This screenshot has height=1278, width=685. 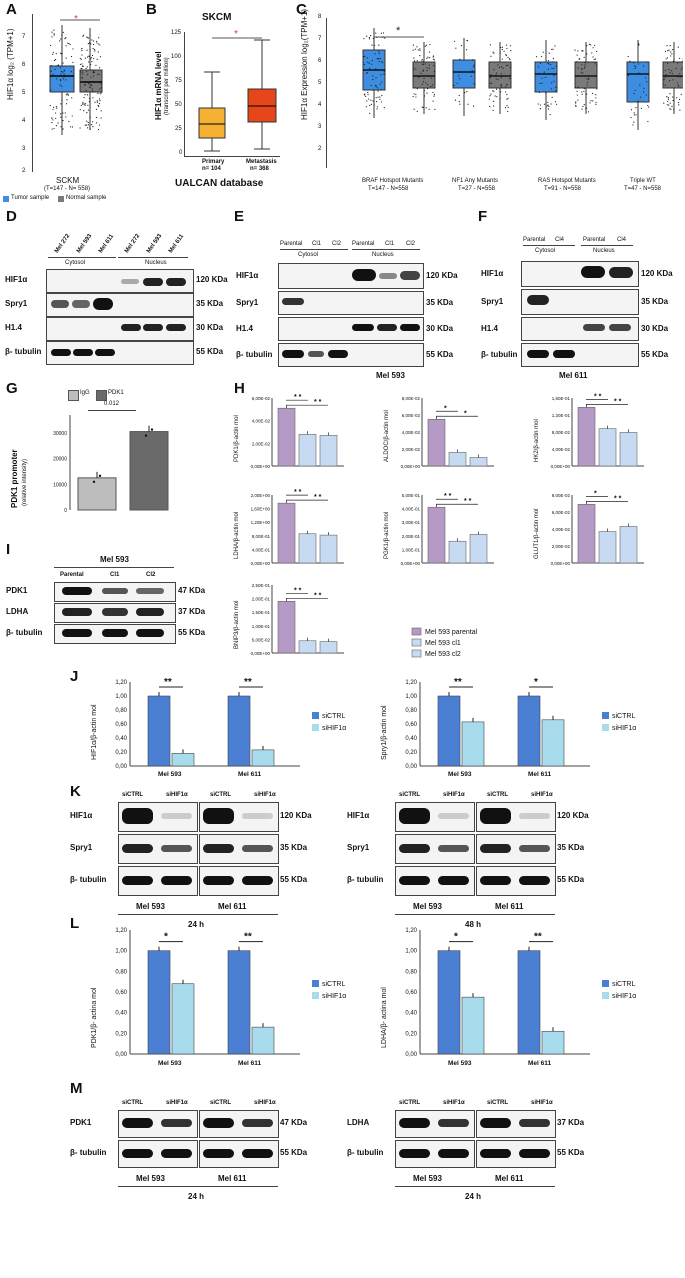 I want to click on l-legend-swatch, so click(x=315, y=995).